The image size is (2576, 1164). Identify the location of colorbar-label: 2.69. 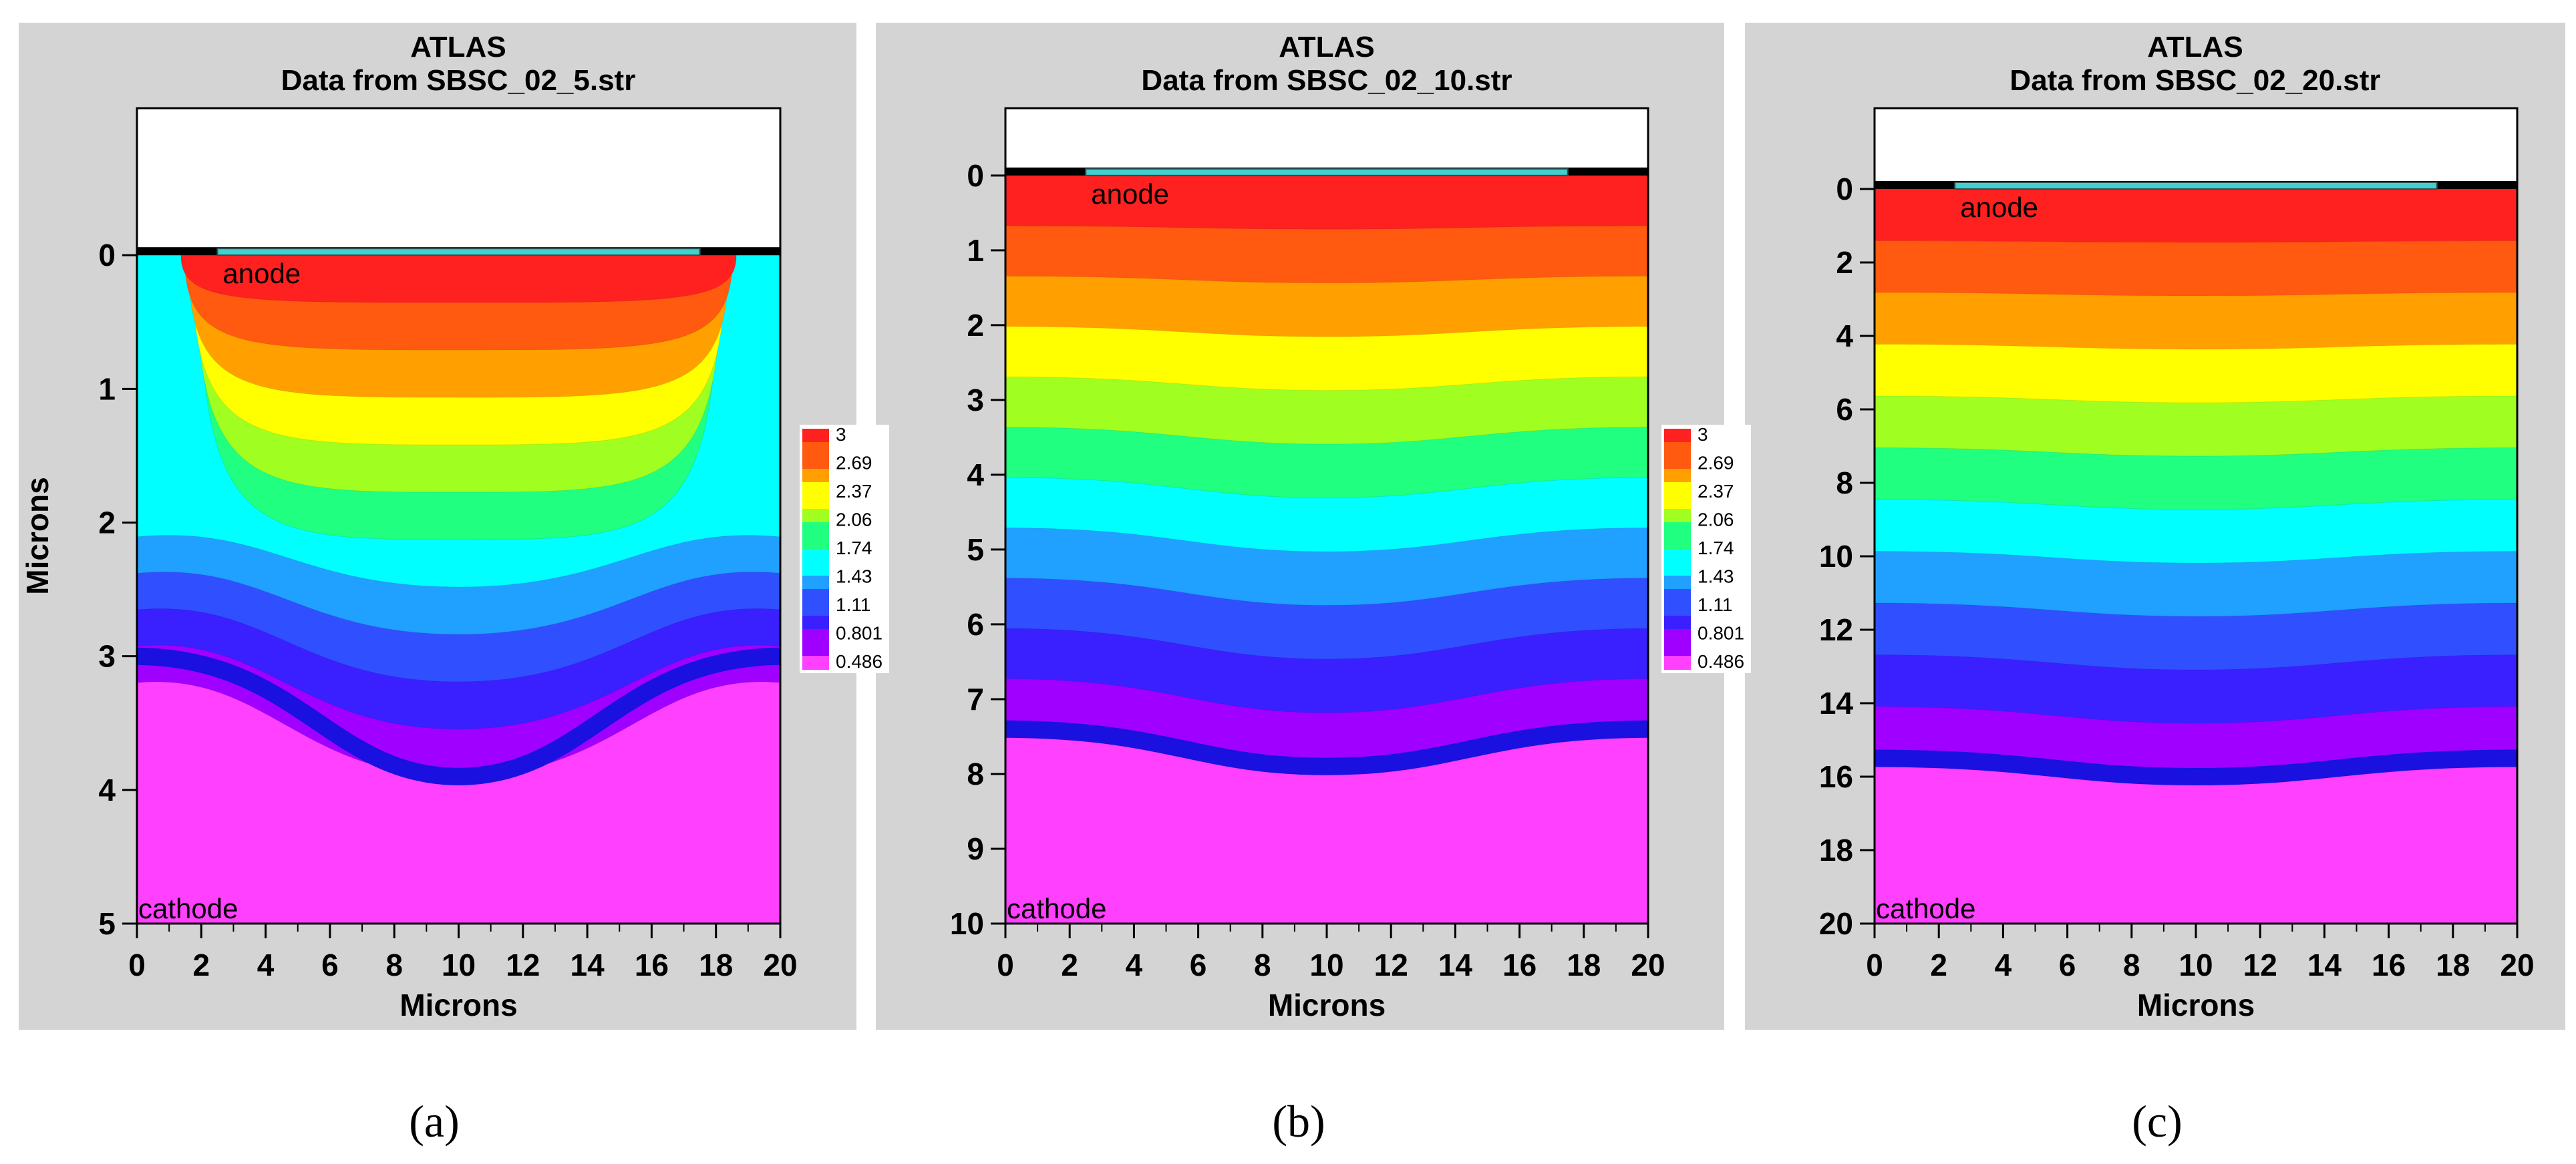
(854, 463).